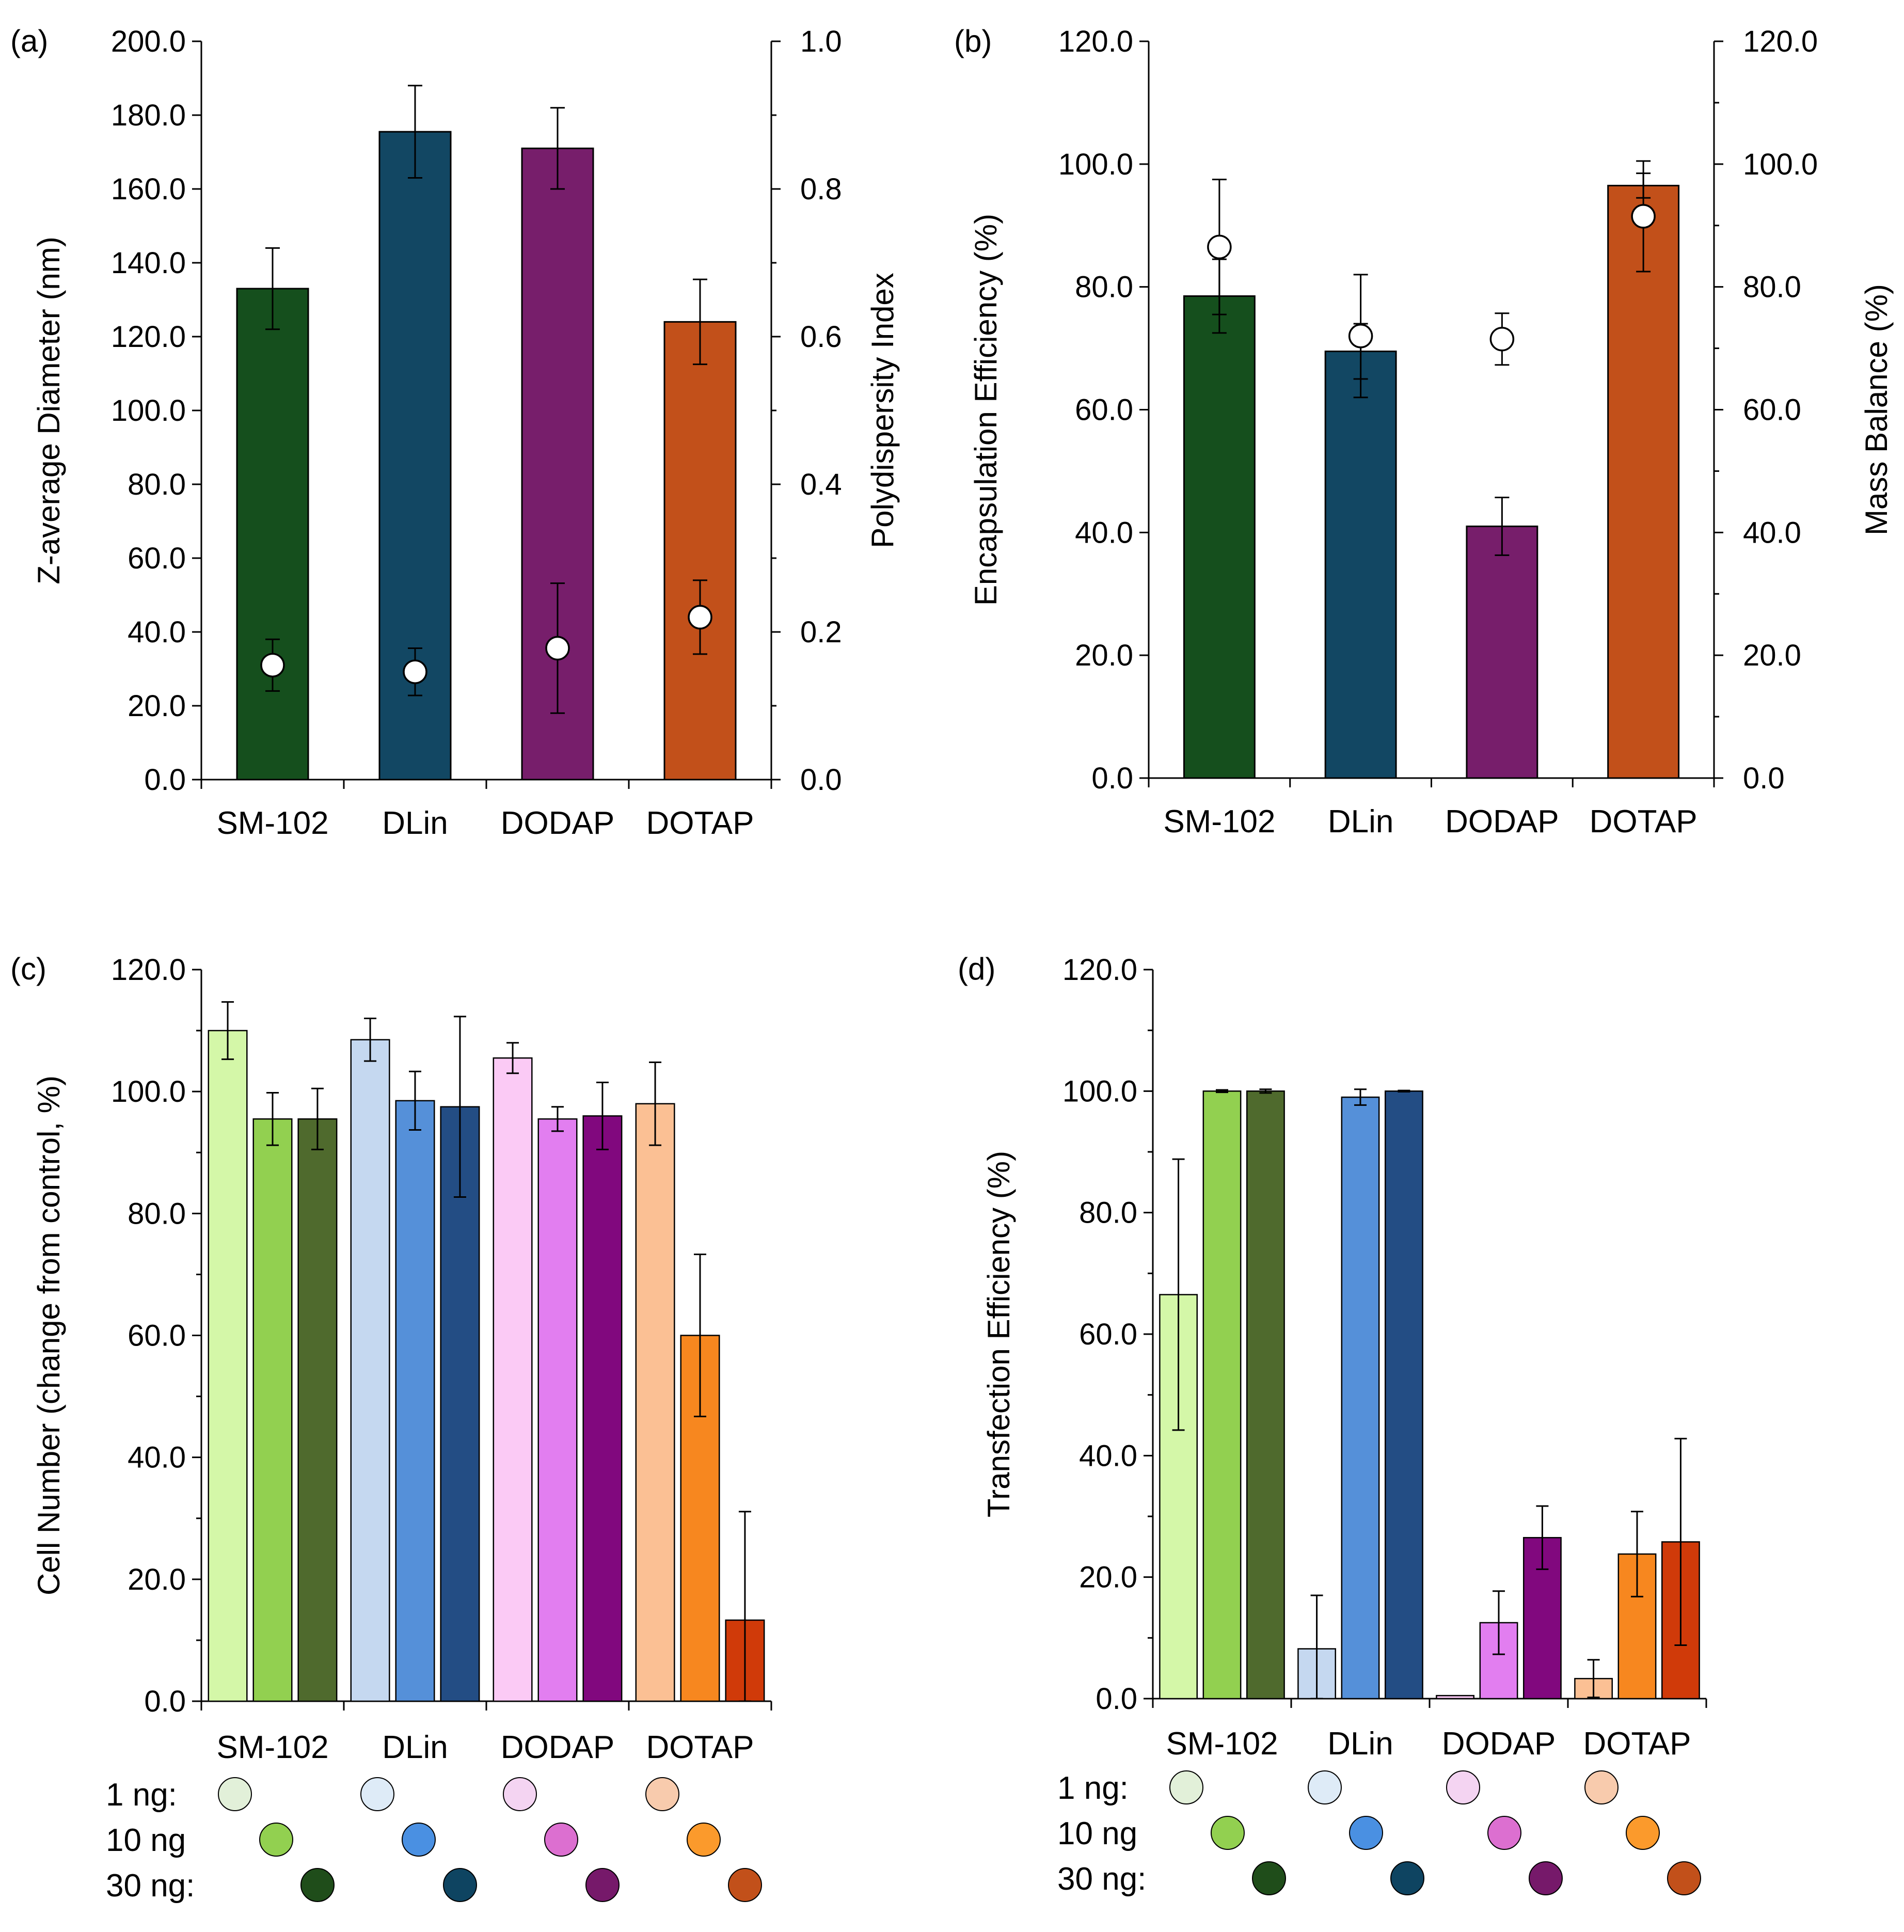 The width and height of the screenshot is (1904, 1932). I want to click on y-axis-title: Z-average Diameter (nm), so click(49, 410).